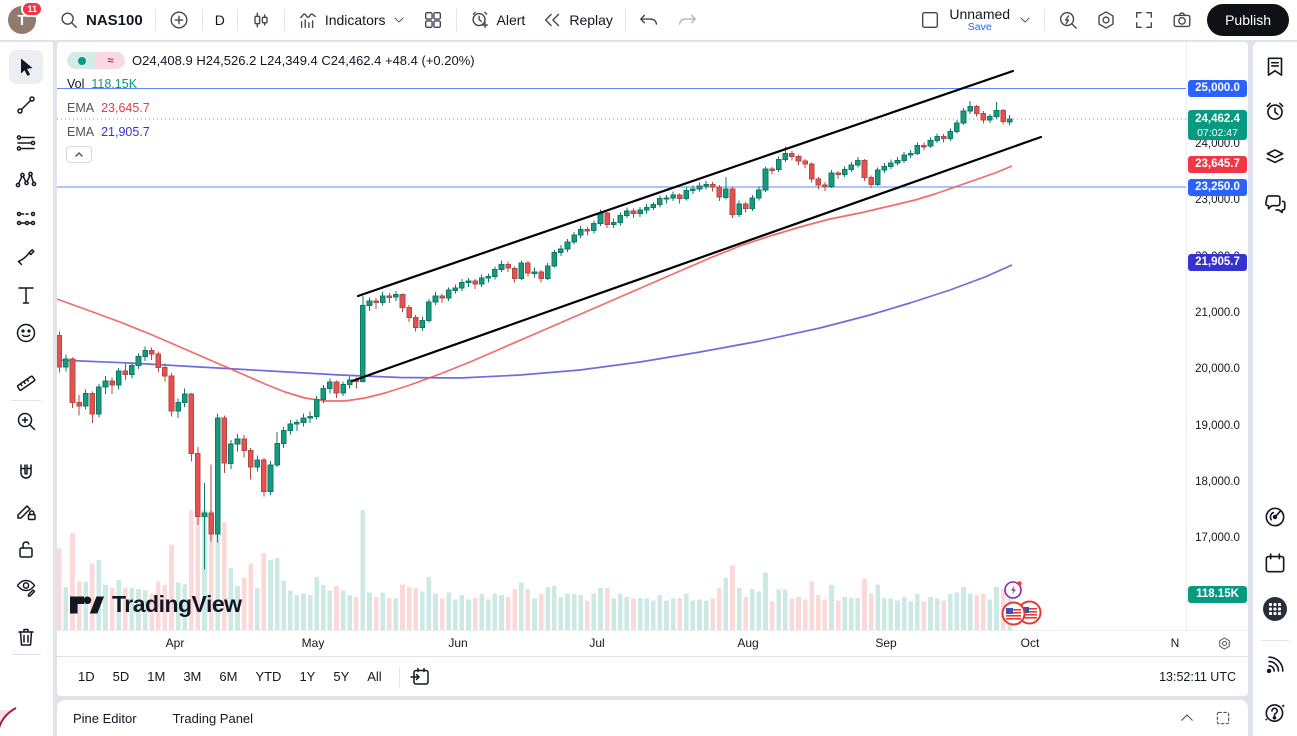 The image size is (1297, 736). What do you see at coordinates (1013, 592) in the screenshot?
I see `boost-event-icon` at bounding box center [1013, 592].